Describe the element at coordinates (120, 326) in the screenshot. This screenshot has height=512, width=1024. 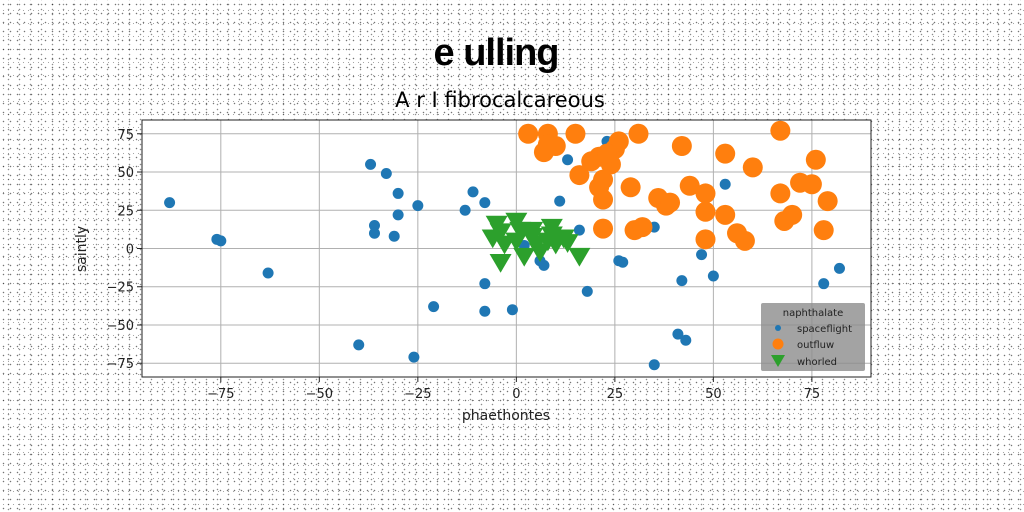
I see `y-tick-label: −50` at that location.